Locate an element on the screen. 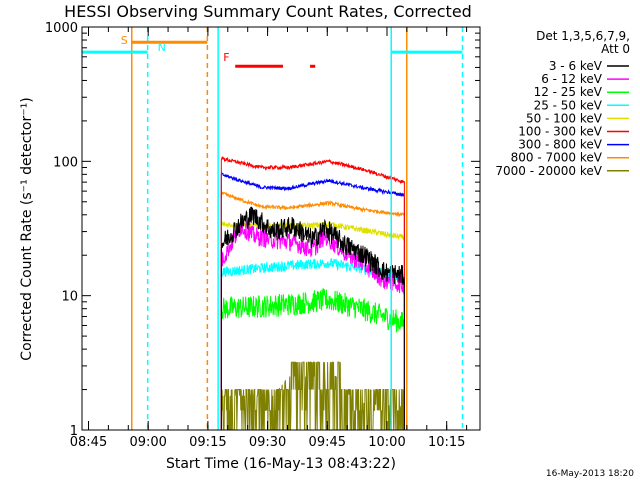  legend-label-0: 3 - 6 keV is located at coordinates (576, 66).